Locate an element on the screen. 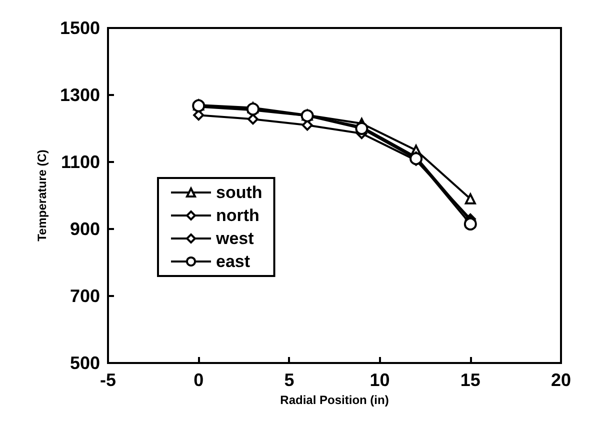  y-tick-label: 1100 is located at coordinates (80, 162).